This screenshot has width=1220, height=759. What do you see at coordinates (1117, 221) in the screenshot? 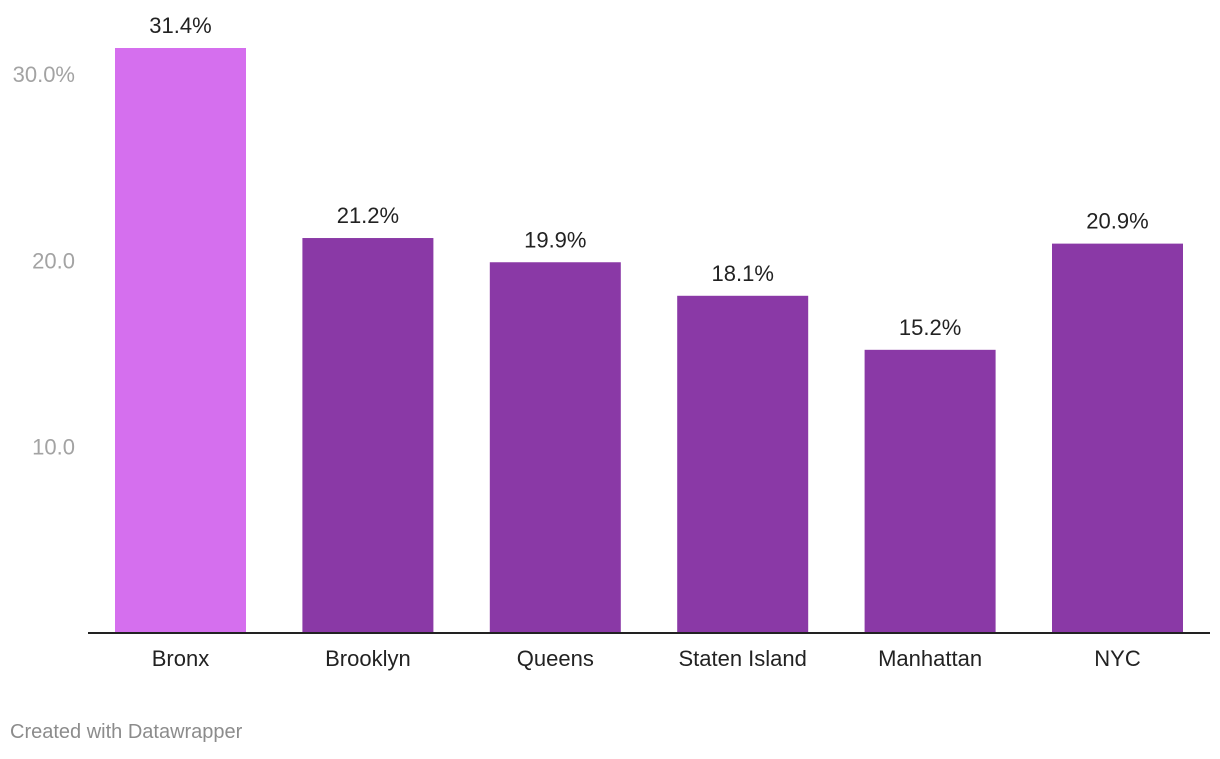
I see `bar-value-label: 20.9%` at bounding box center [1117, 221].